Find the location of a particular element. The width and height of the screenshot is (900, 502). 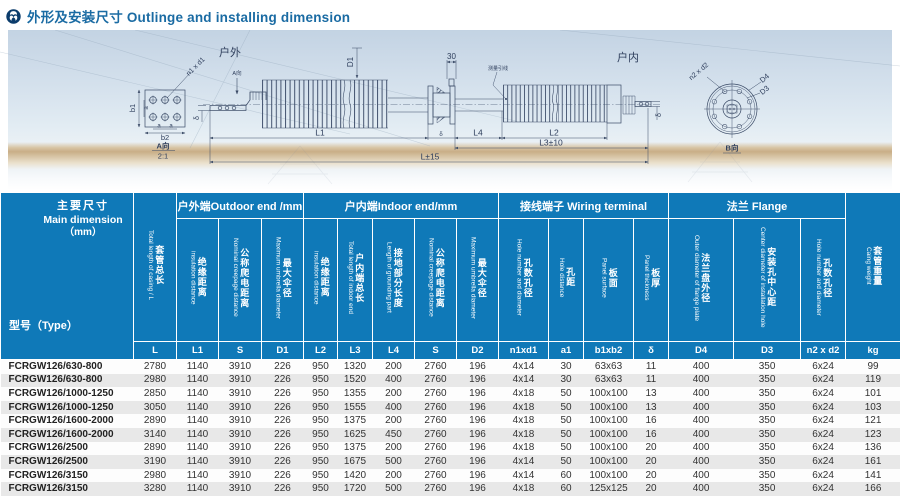

indoor-label: 户内 is located at coordinates (628, 57).